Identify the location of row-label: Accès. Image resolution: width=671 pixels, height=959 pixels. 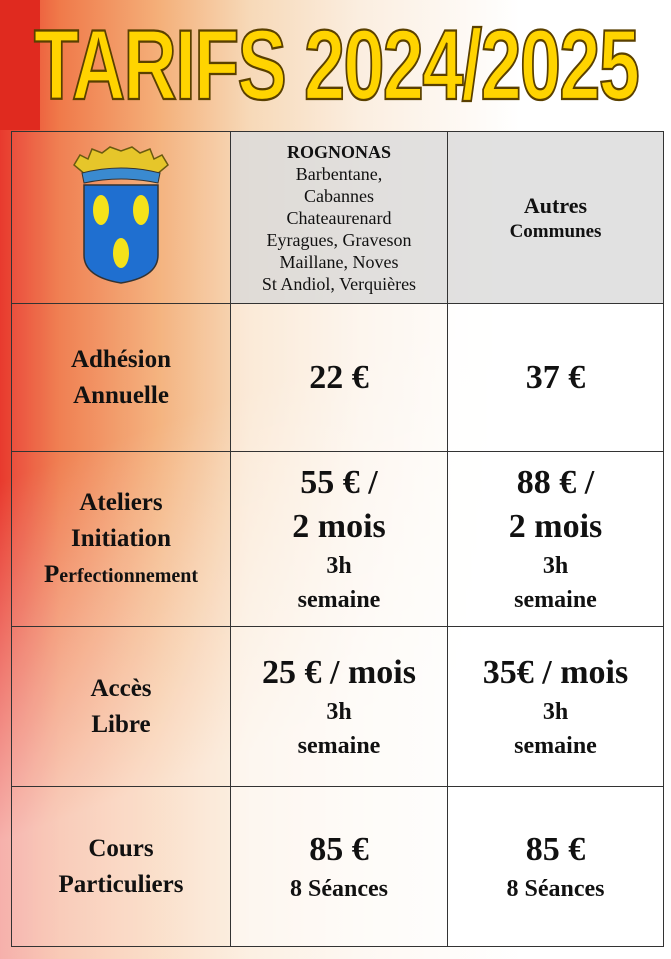
(121, 688).